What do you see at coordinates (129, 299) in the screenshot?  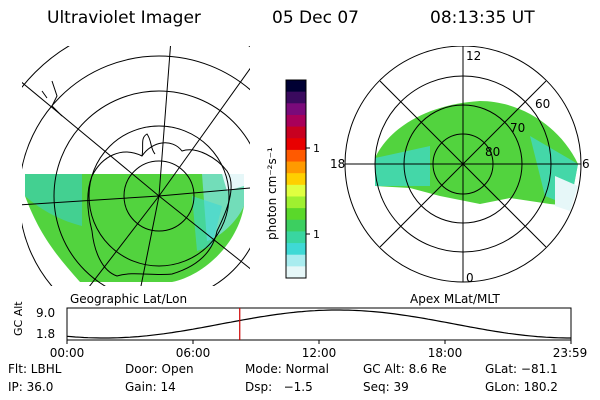 I see `geographic-panel-label: Geographic Lat/Lon` at bounding box center [129, 299].